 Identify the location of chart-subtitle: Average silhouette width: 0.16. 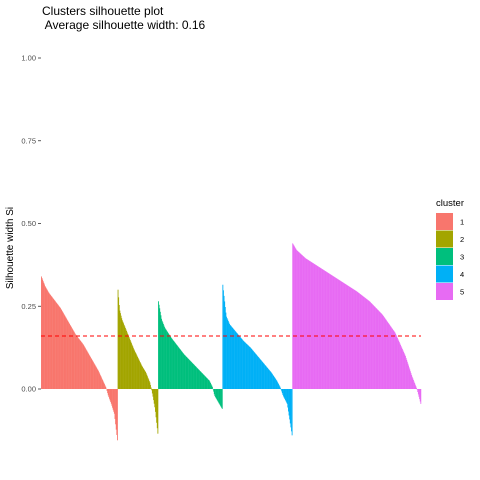
(124, 25).